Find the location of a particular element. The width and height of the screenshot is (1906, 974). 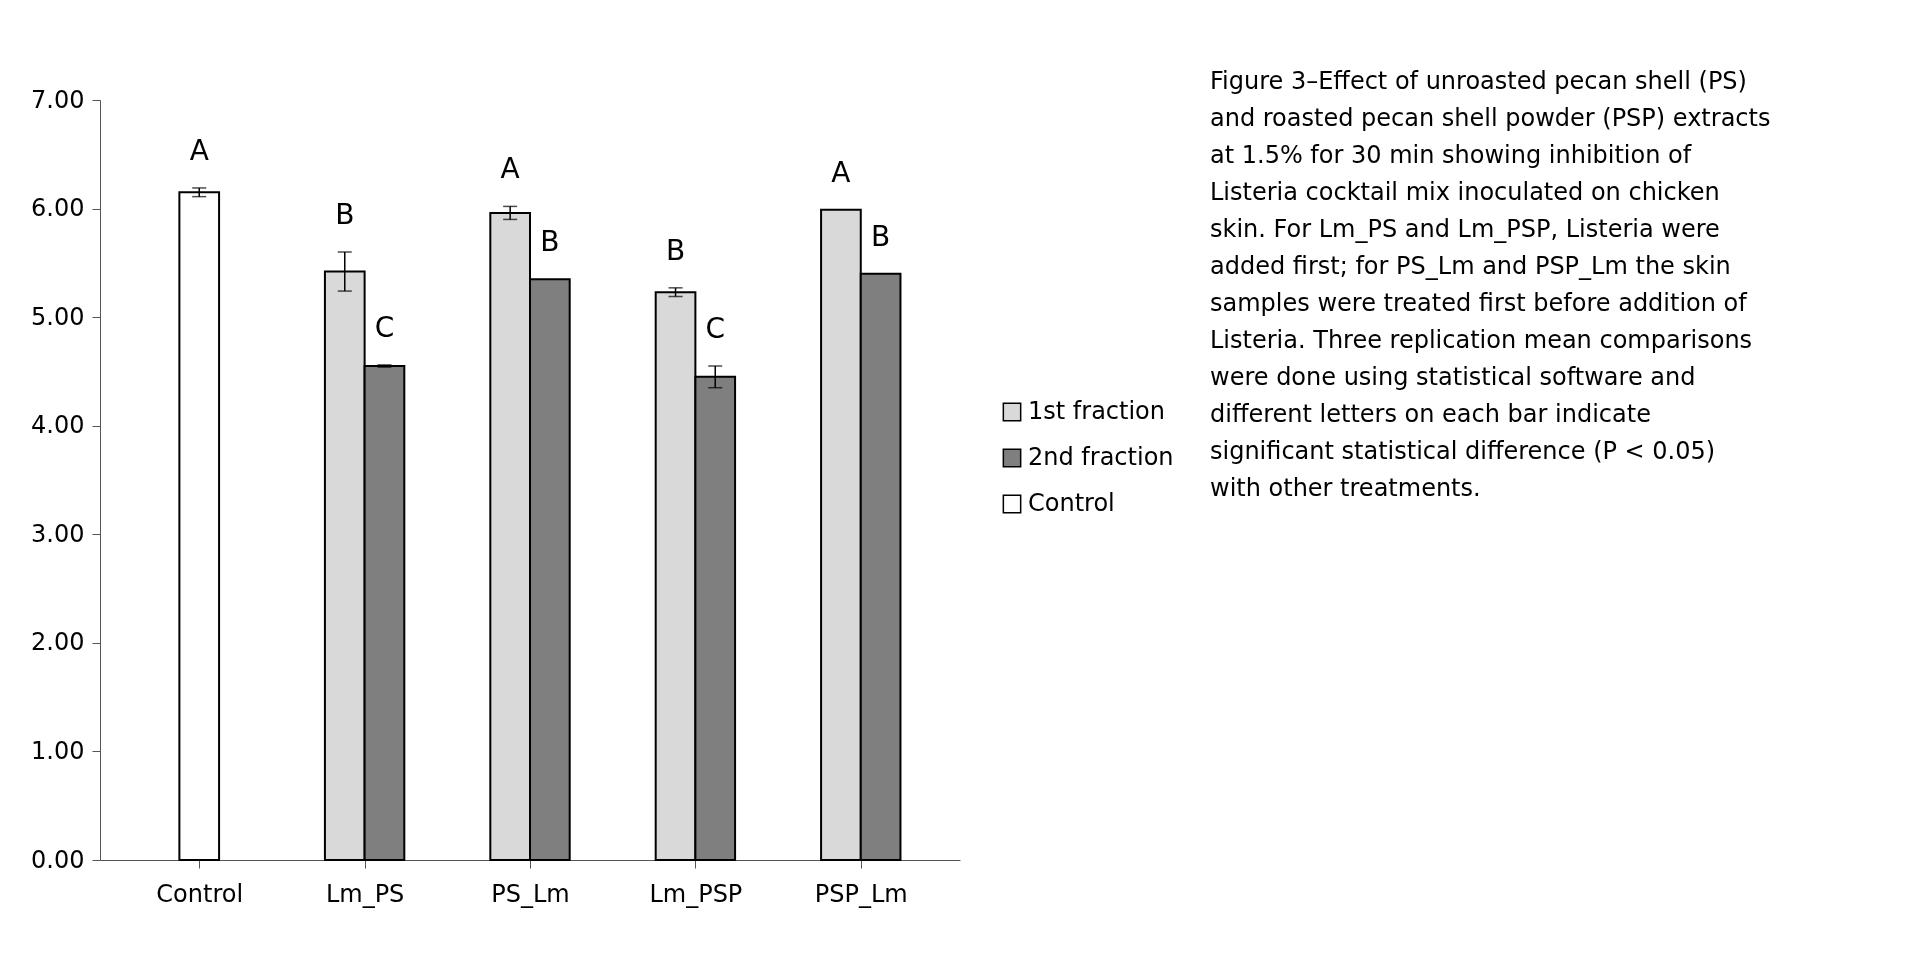

legend-label: Control is located at coordinates (1071, 503).